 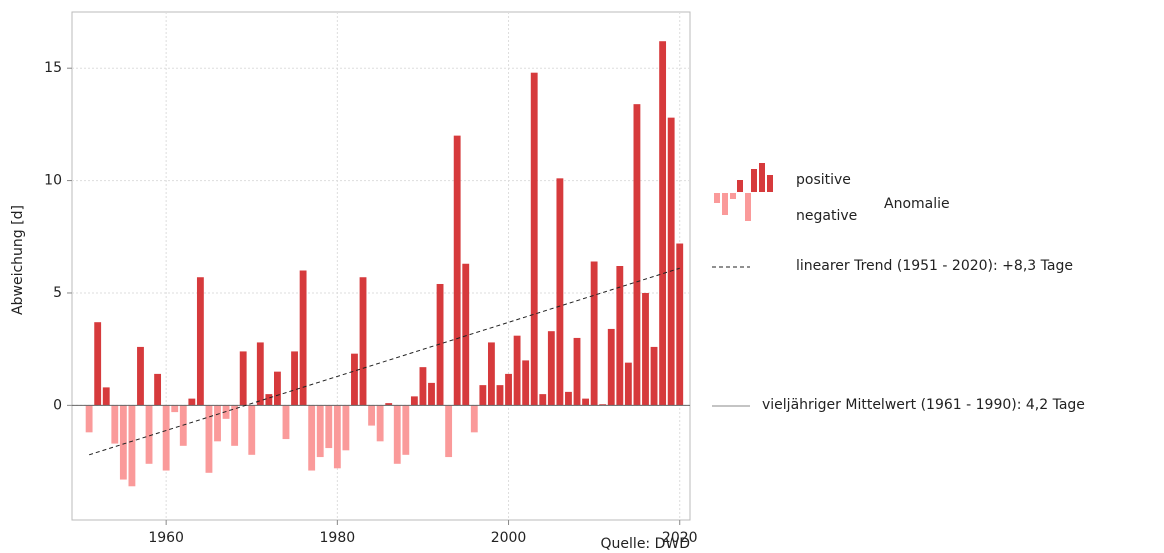 What do you see at coordinates (934, 266) in the screenshot?
I see `legend-trend: linearer Trend (1951 - 2020): +8,3 Tage` at bounding box center [934, 266].